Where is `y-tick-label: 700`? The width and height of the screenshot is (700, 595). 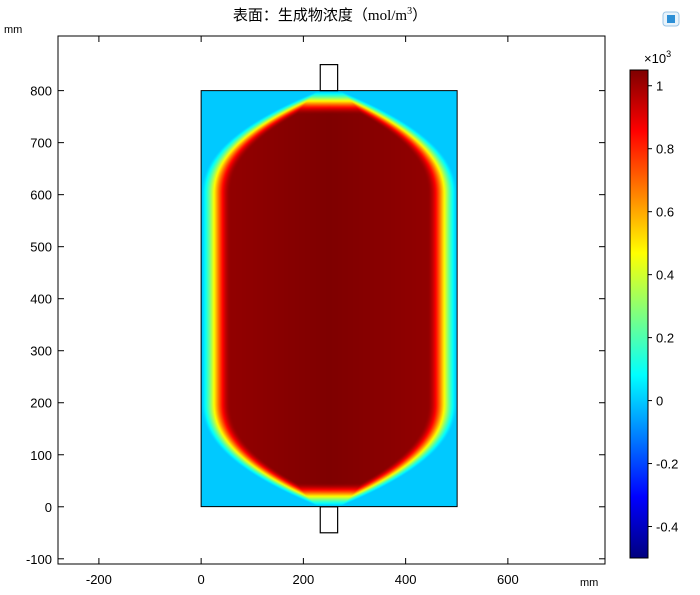 y-tick-label: 700 is located at coordinates (41, 143).